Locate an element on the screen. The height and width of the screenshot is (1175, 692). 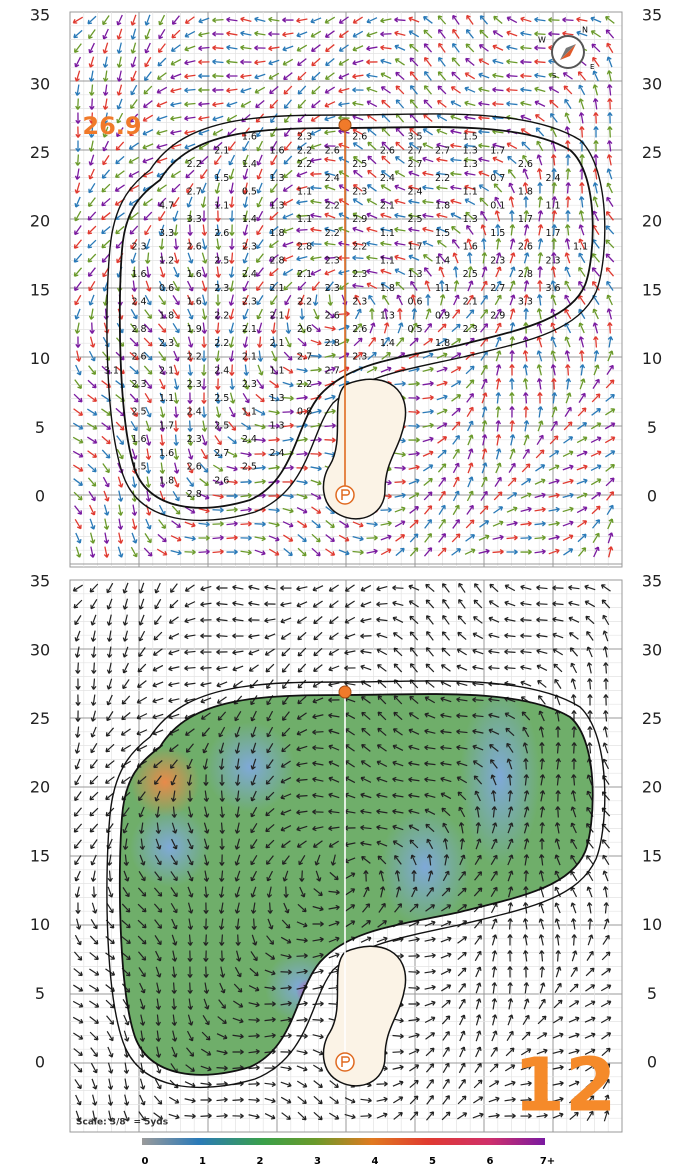
slope-value: 2.2 is located at coordinates (304, 164).